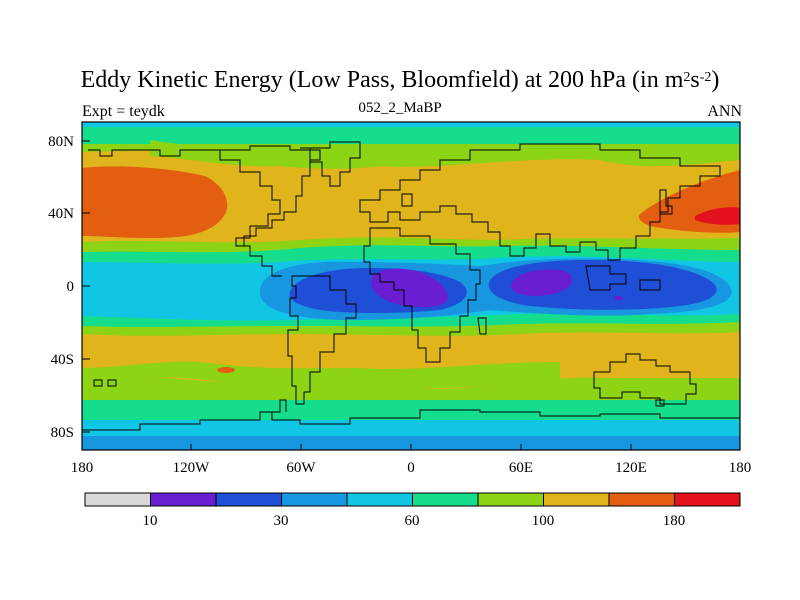  I want to click on colorbar-label: 30, so click(281, 521).